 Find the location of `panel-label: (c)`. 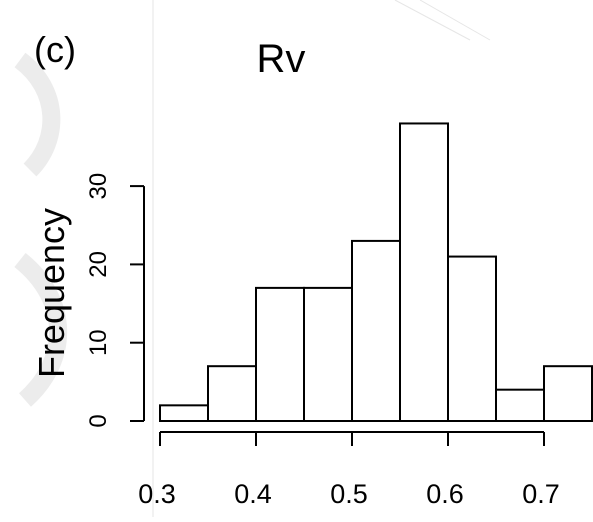

panel-label: (c) is located at coordinates (55, 49).